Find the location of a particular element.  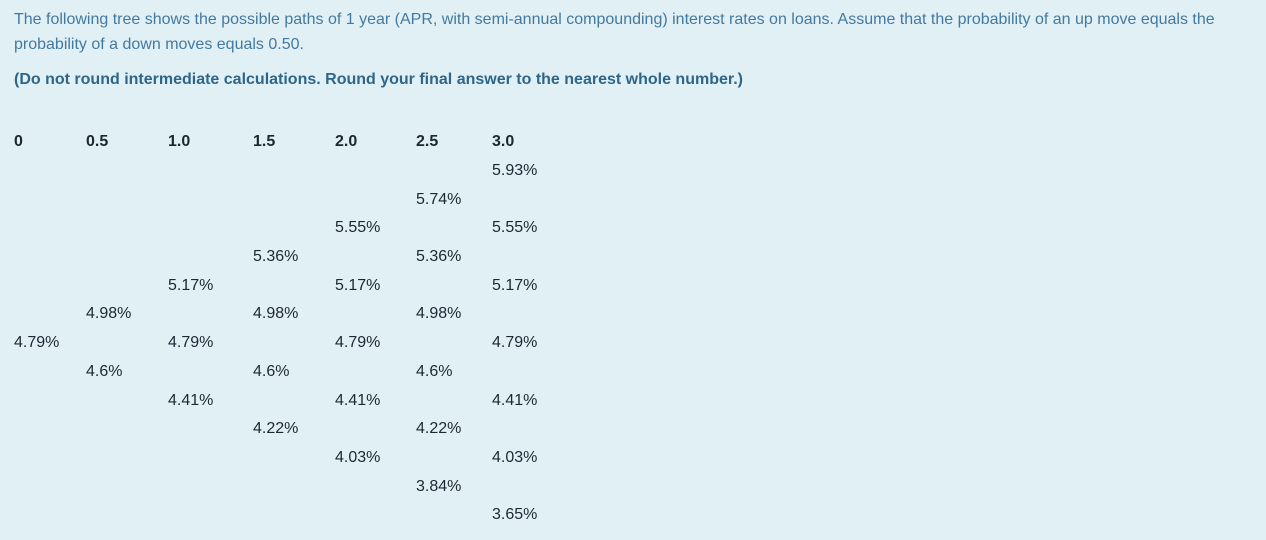

tree-column-header: 0 is located at coordinates (18, 142).